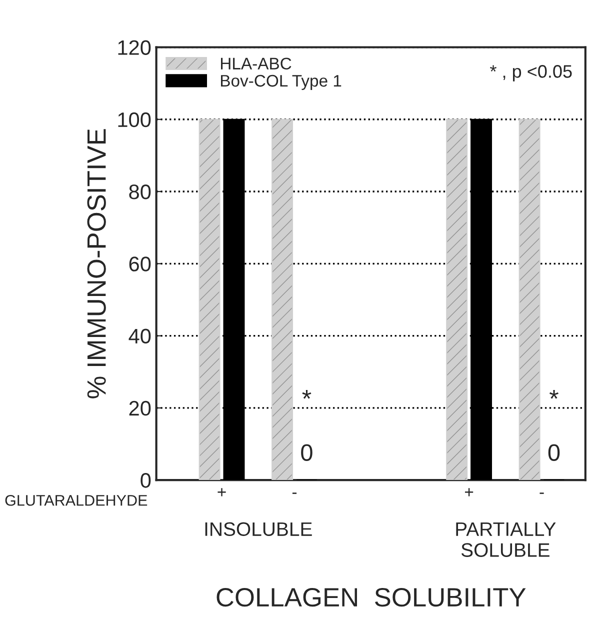 The width and height of the screenshot is (613, 630). What do you see at coordinates (134, 120) in the screenshot?
I see `y-tick-label: 100` at bounding box center [134, 120].